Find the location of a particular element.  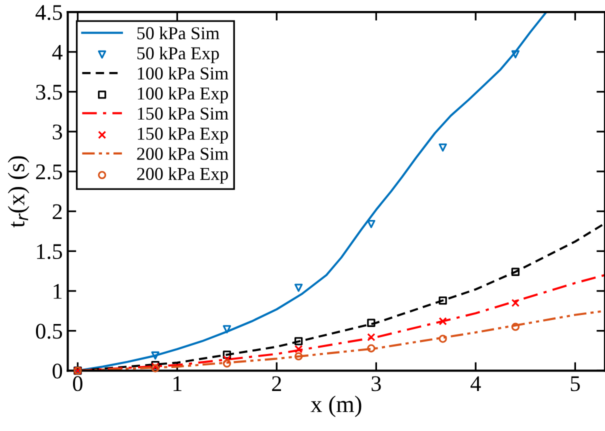

y-axis-title: t$_{r}$(x) (s) is located at coordinates (19, 192).